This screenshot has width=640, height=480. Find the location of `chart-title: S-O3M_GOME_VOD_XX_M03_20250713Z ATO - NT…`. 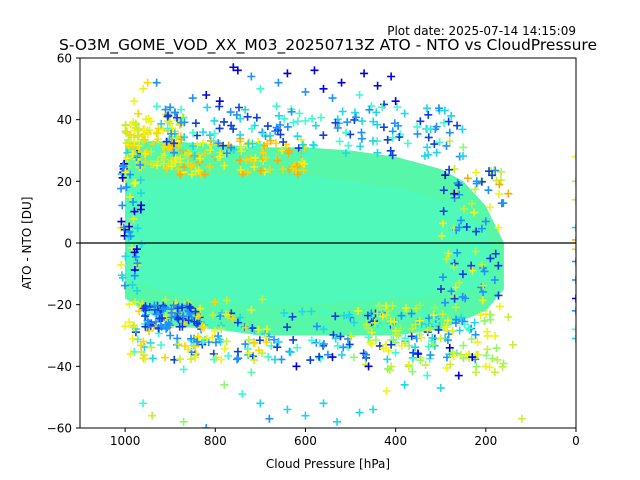

chart-title: S-O3M_GOME_VOD_XX_M03_20250713Z ATO - NT… is located at coordinates (328, 45).